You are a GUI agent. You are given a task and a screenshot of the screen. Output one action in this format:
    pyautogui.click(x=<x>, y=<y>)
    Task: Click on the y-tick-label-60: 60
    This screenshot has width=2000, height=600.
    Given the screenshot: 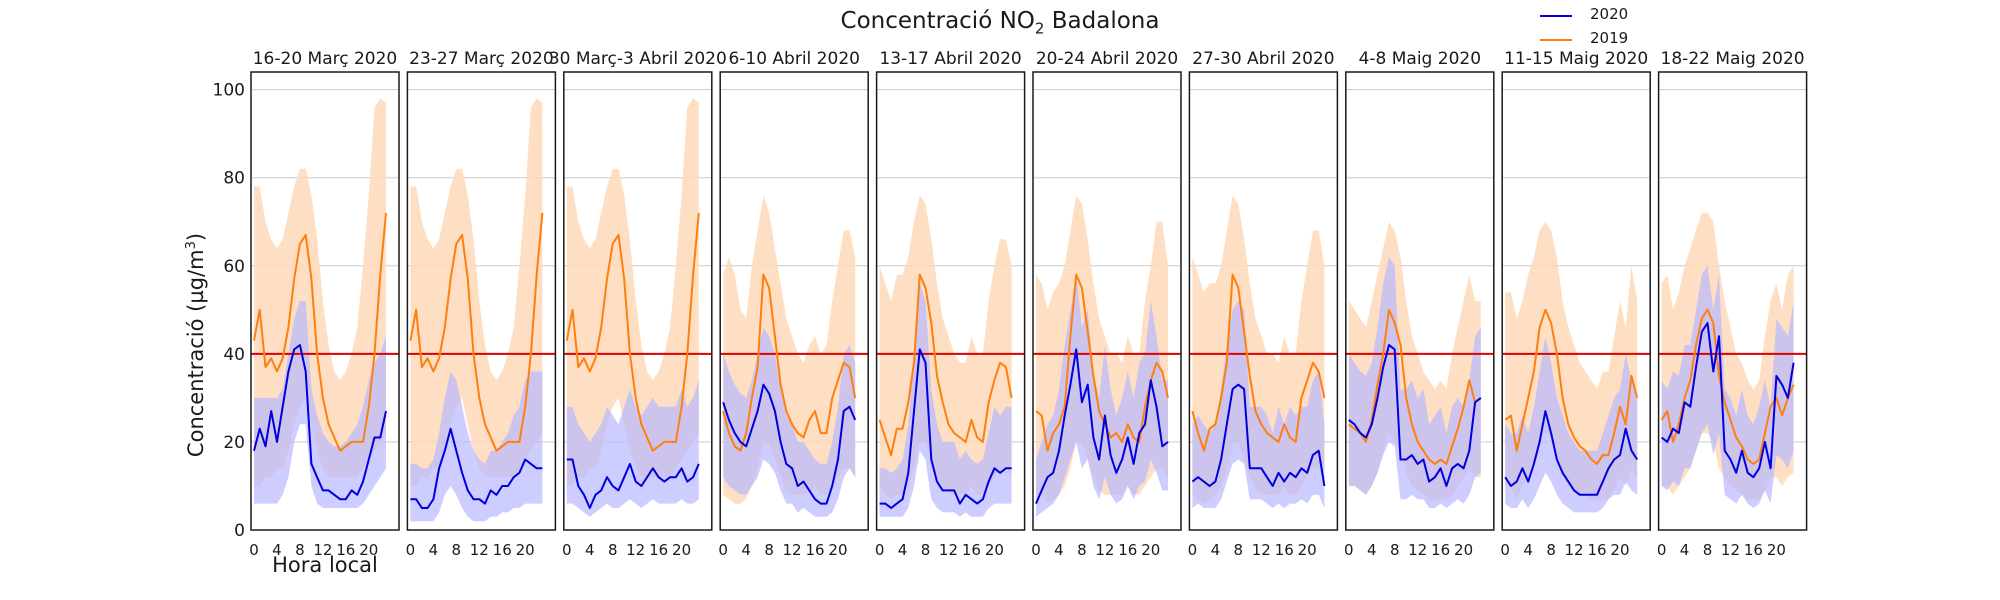 What is the action you would take?
    pyautogui.click(x=234, y=267)
    